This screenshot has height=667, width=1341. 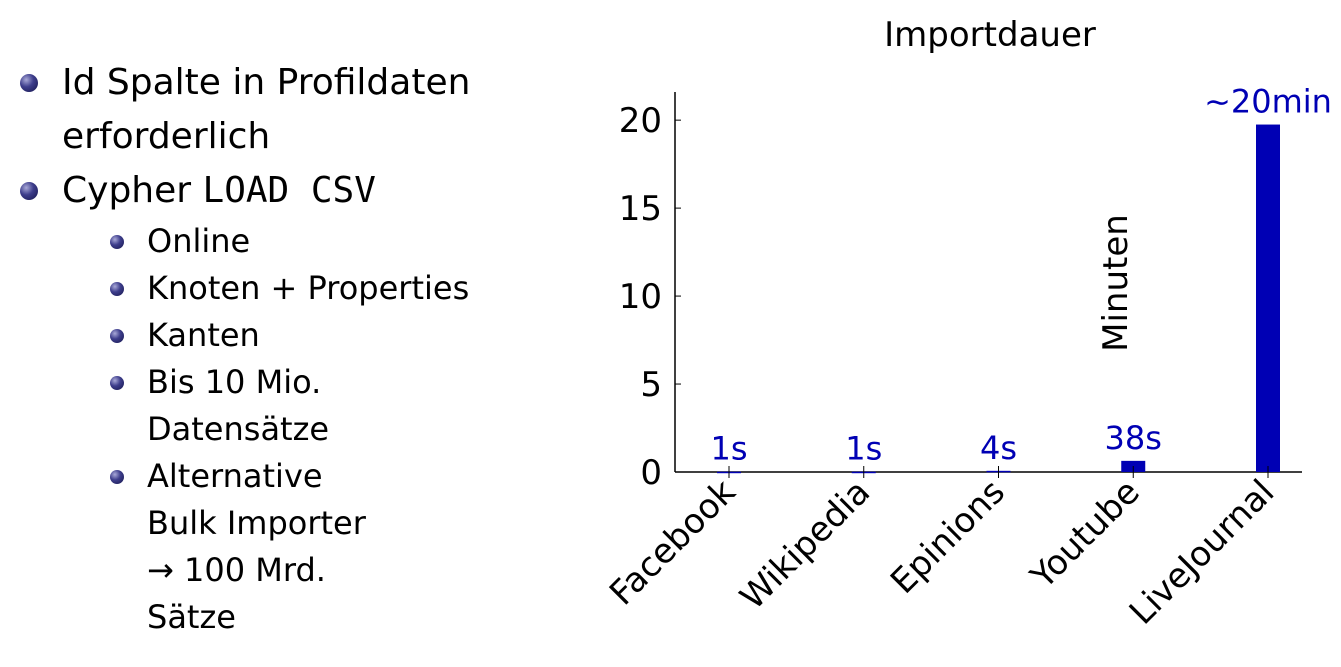 I want to click on bullet-text: Id Spalte in Profildaten erforderlich, so click(x=266, y=109).